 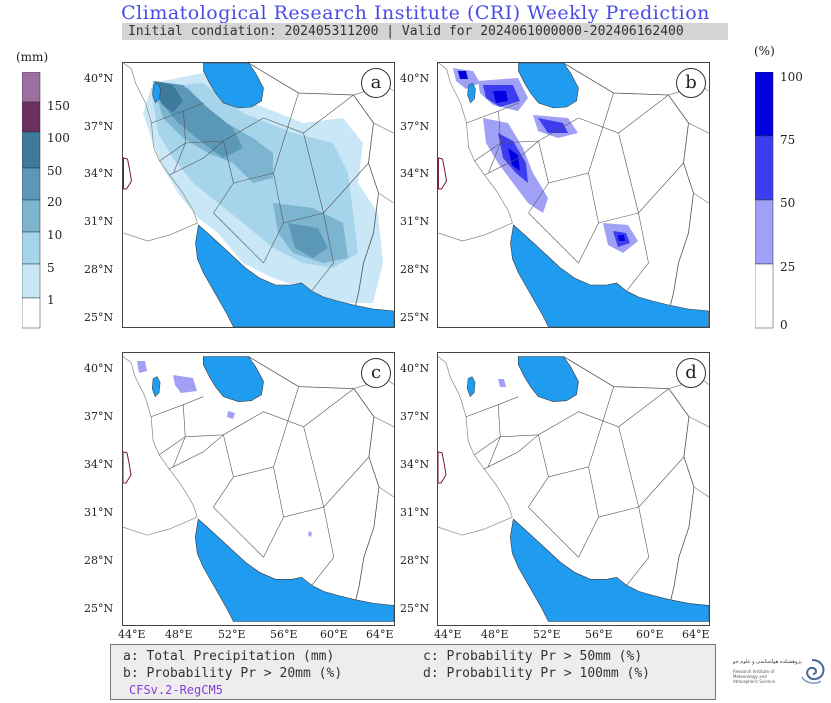 What do you see at coordinates (55, 235) in the screenshot?
I see `colorbar-label: 10` at bounding box center [55, 235].